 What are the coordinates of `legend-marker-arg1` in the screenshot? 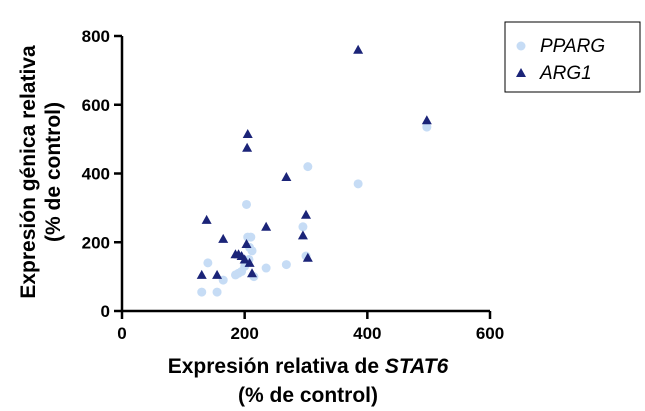 It's located at (521, 72).